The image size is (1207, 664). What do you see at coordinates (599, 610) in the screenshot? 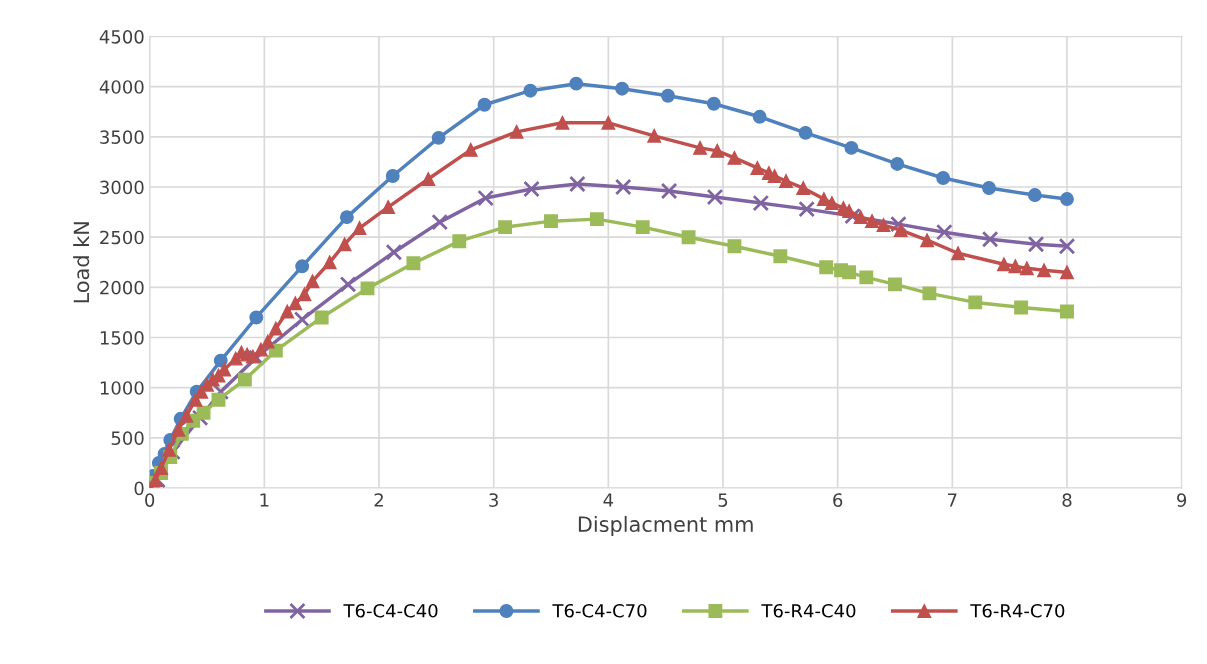
I see `legend-label: T6-C4-C70` at bounding box center [599, 610].